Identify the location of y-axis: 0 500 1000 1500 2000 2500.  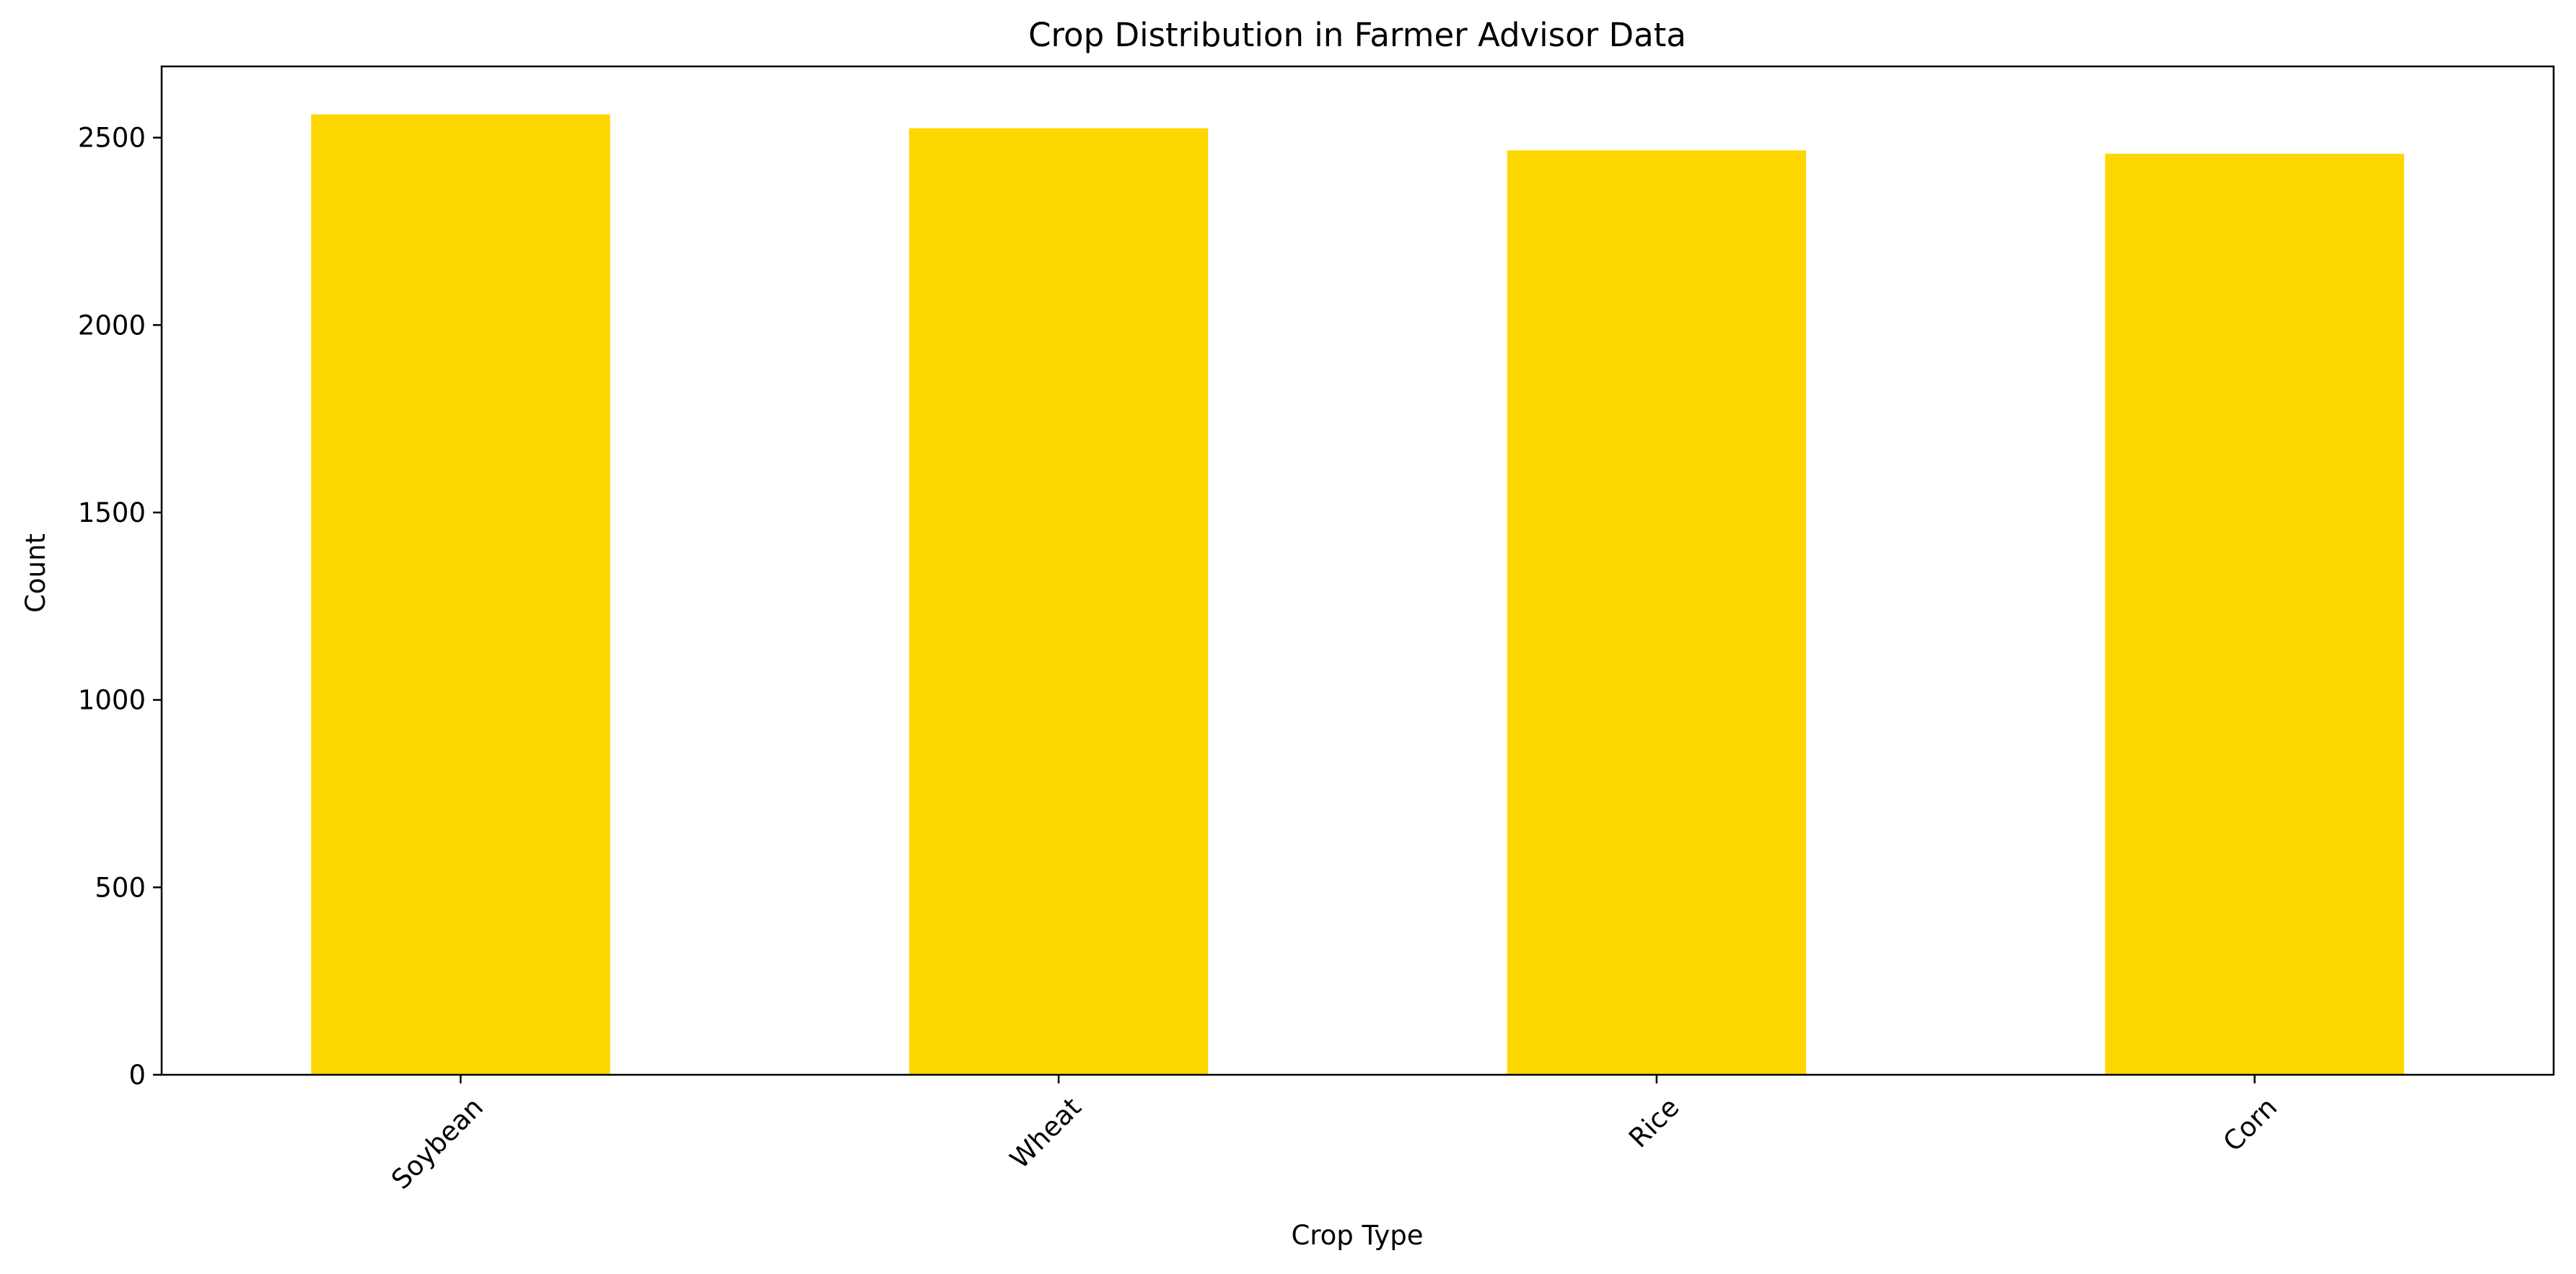
(120, 607).